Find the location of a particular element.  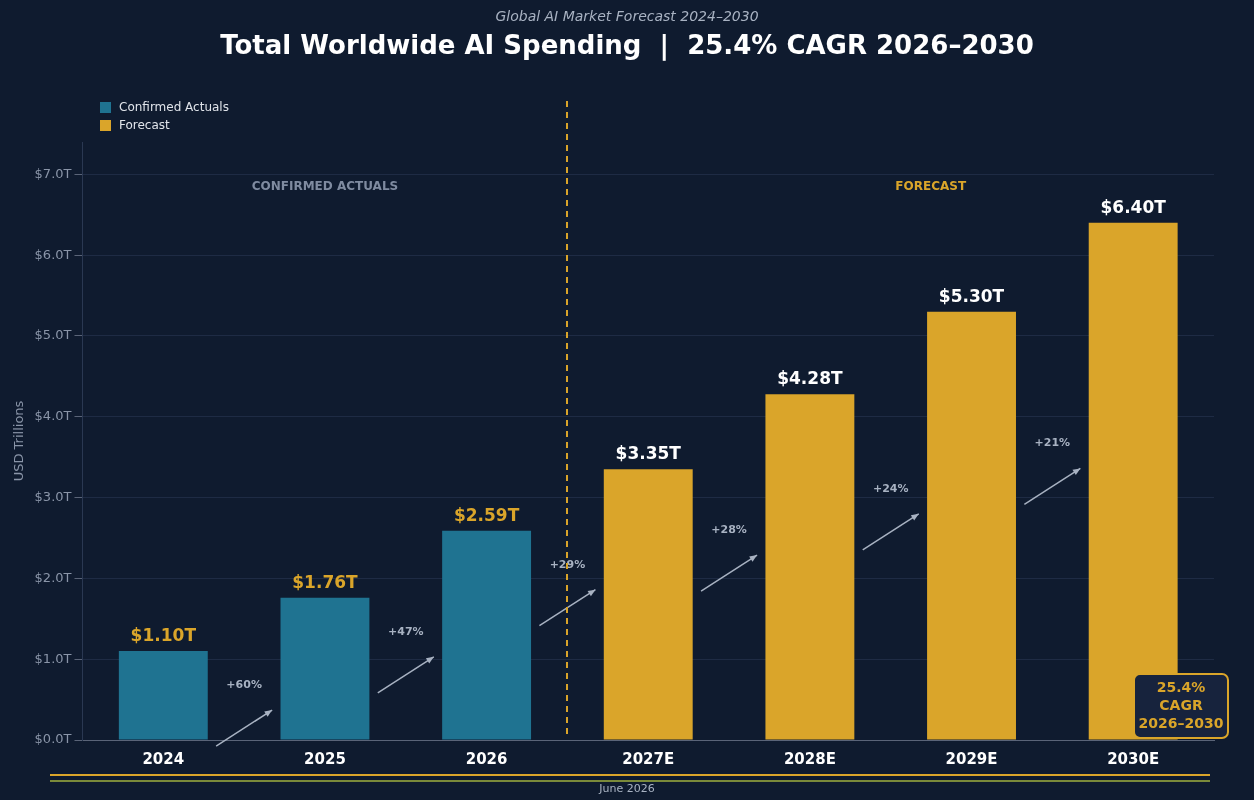

annotation: +21% is located at coordinates (1052, 443).